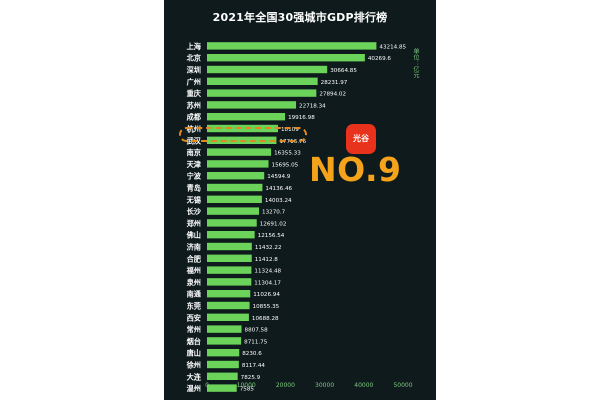  Describe the element at coordinates (193, 365) in the screenshot. I see `category-label: 徐州` at that location.